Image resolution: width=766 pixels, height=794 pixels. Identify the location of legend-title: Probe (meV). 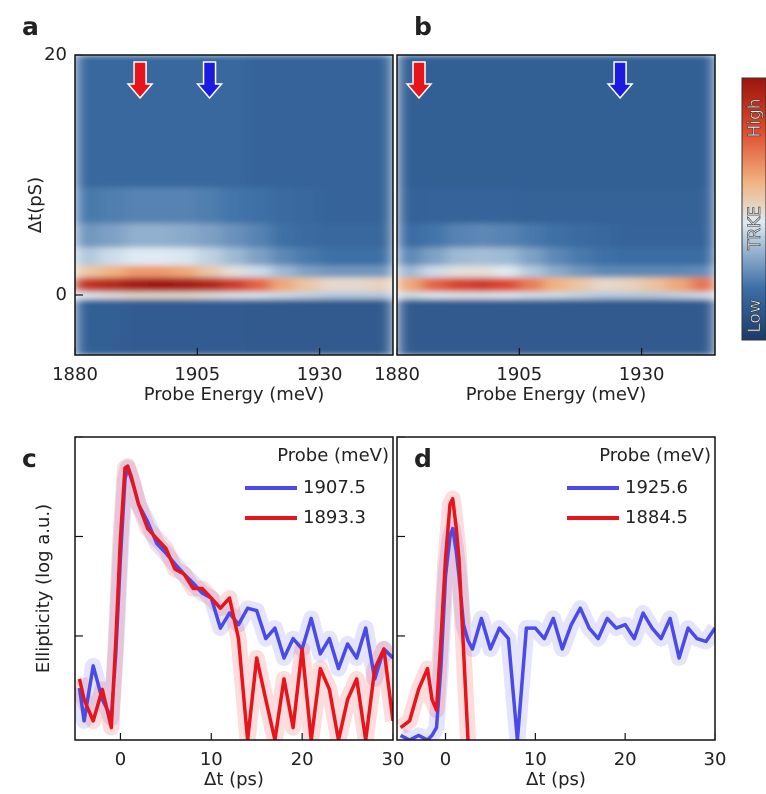
(333, 455).